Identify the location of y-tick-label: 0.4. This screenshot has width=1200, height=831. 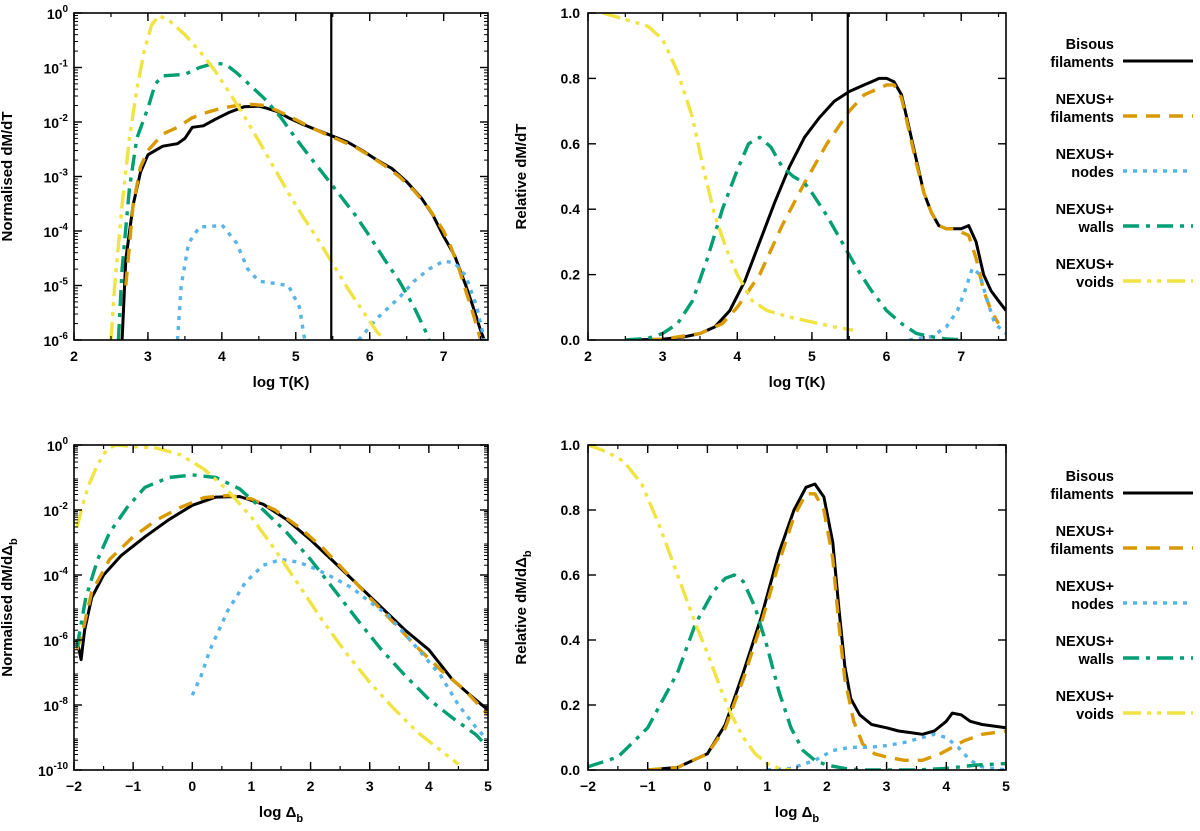
(571, 209).